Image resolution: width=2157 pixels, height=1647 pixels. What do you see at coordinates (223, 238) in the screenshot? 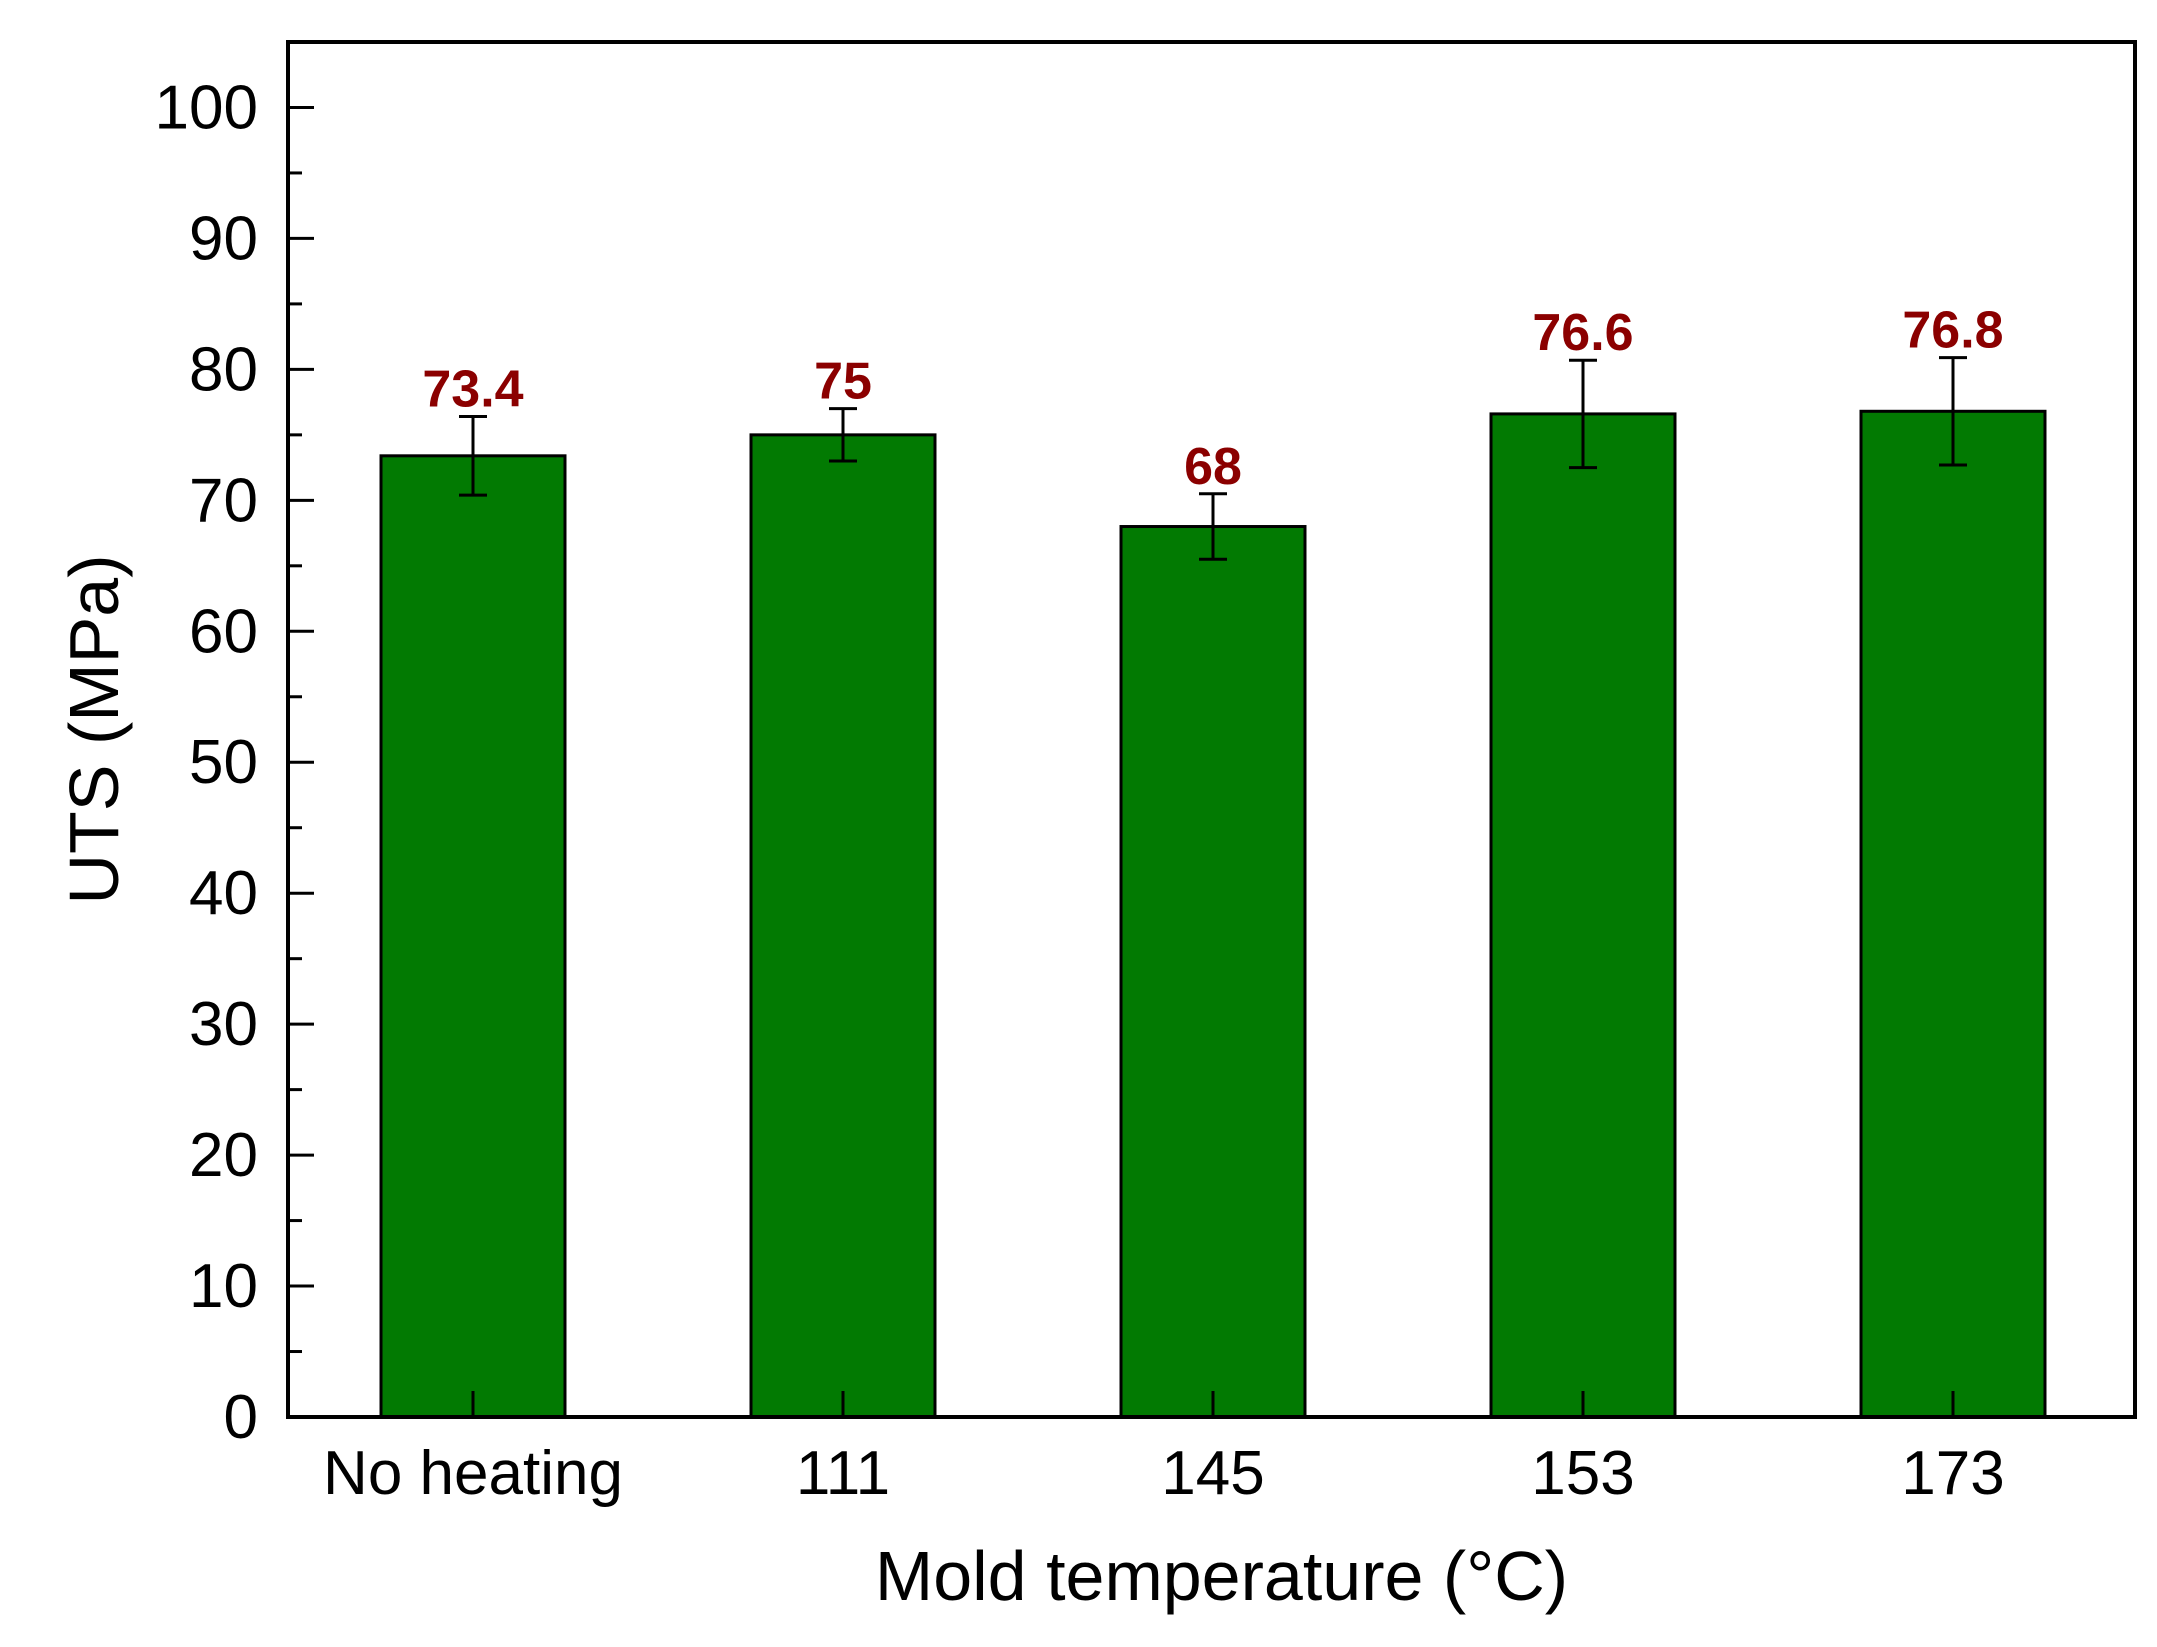
I see `y-tick-label: 90` at bounding box center [223, 238].